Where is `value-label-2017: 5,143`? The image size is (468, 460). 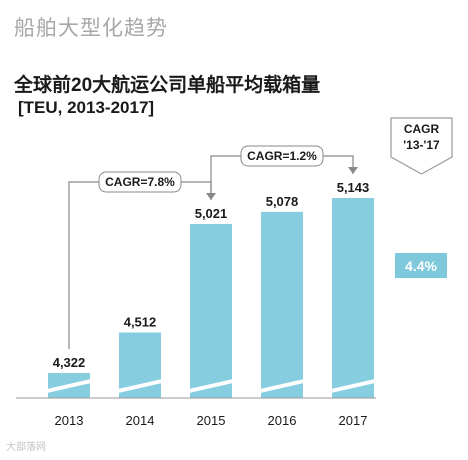 value-label-2017: 5,143 is located at coordinates (353, 187).